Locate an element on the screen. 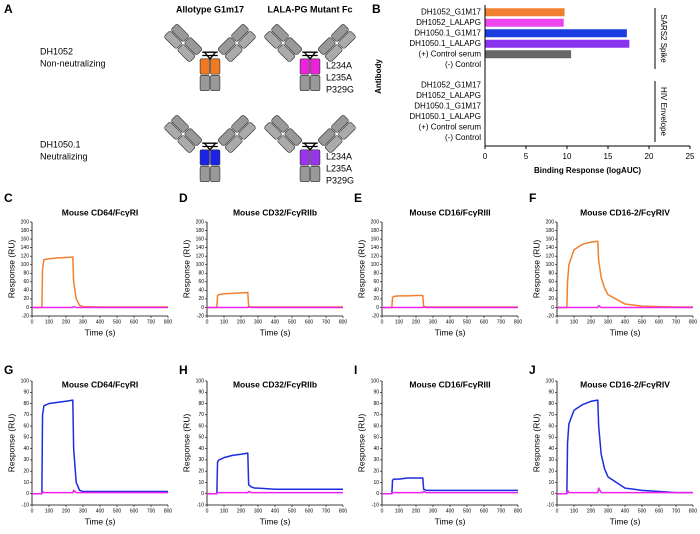  y-tick-label: 30 is located at coordinates (26, 460).